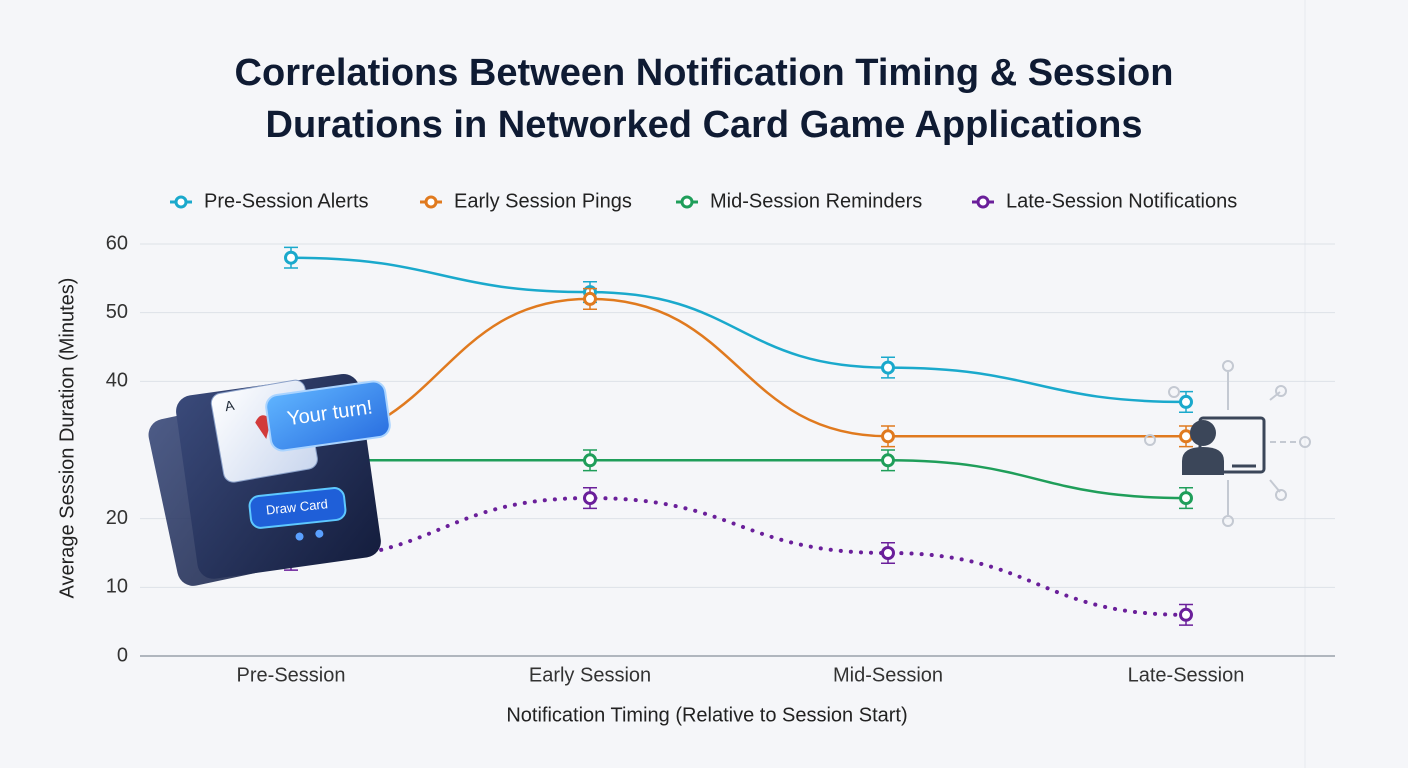 The image size is (1408, 768). What do you see at coordinates (816, 201) in the screenshot?
I see `legend-label: Mid-Session Reminders` at bounding box center [816, 201].